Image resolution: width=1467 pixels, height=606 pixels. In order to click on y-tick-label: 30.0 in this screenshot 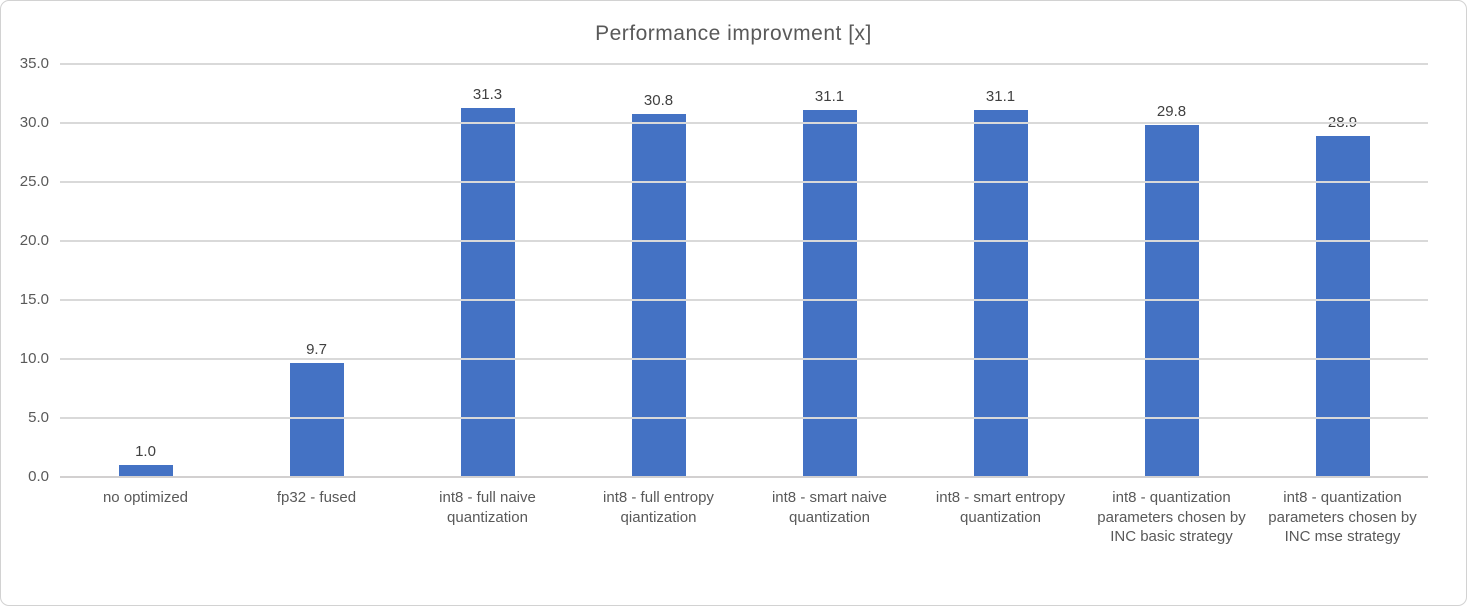, I will do `click(34, 122)`.